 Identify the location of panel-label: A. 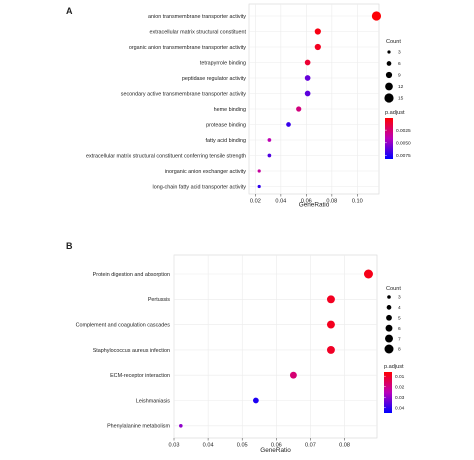
(69, 11).